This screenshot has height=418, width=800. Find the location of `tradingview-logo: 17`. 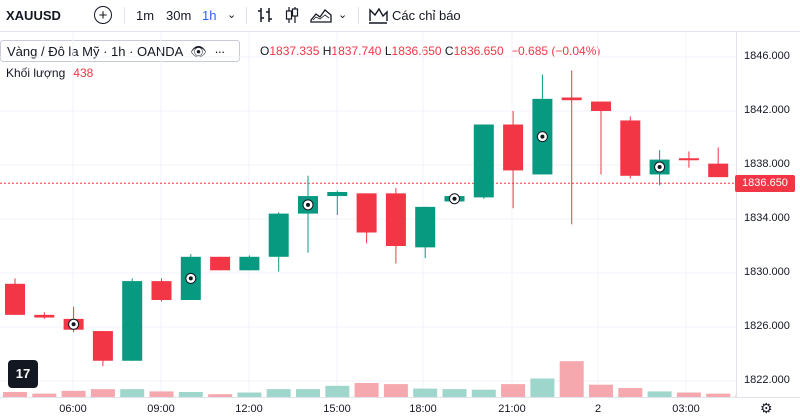

tradingview-logo: 17 is located at coordinates (23, 374).